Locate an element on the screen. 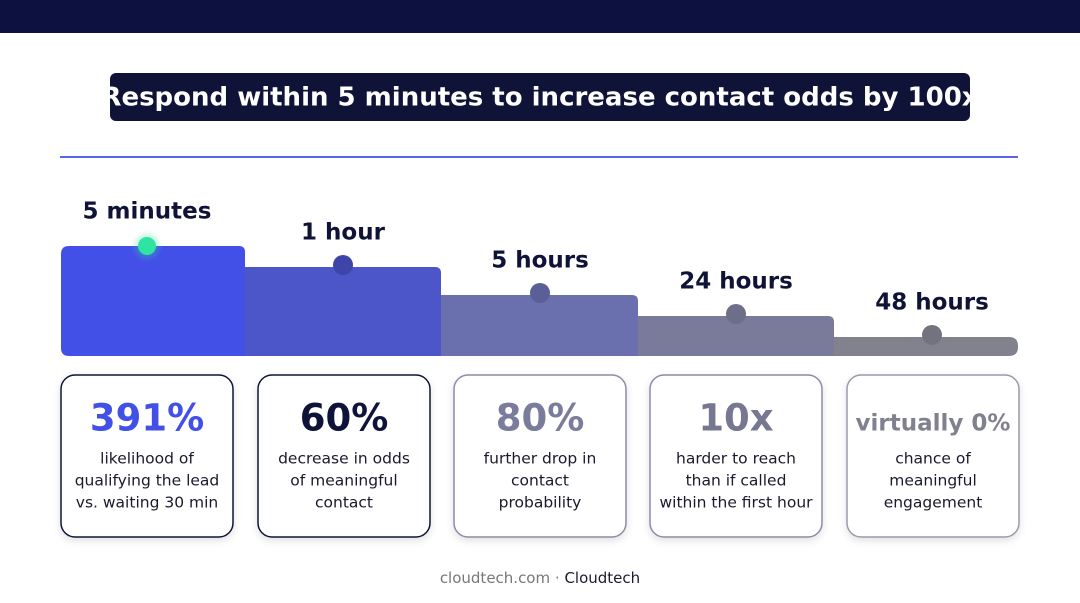  card-description: of meaningful is located at coordinates (343, 481).